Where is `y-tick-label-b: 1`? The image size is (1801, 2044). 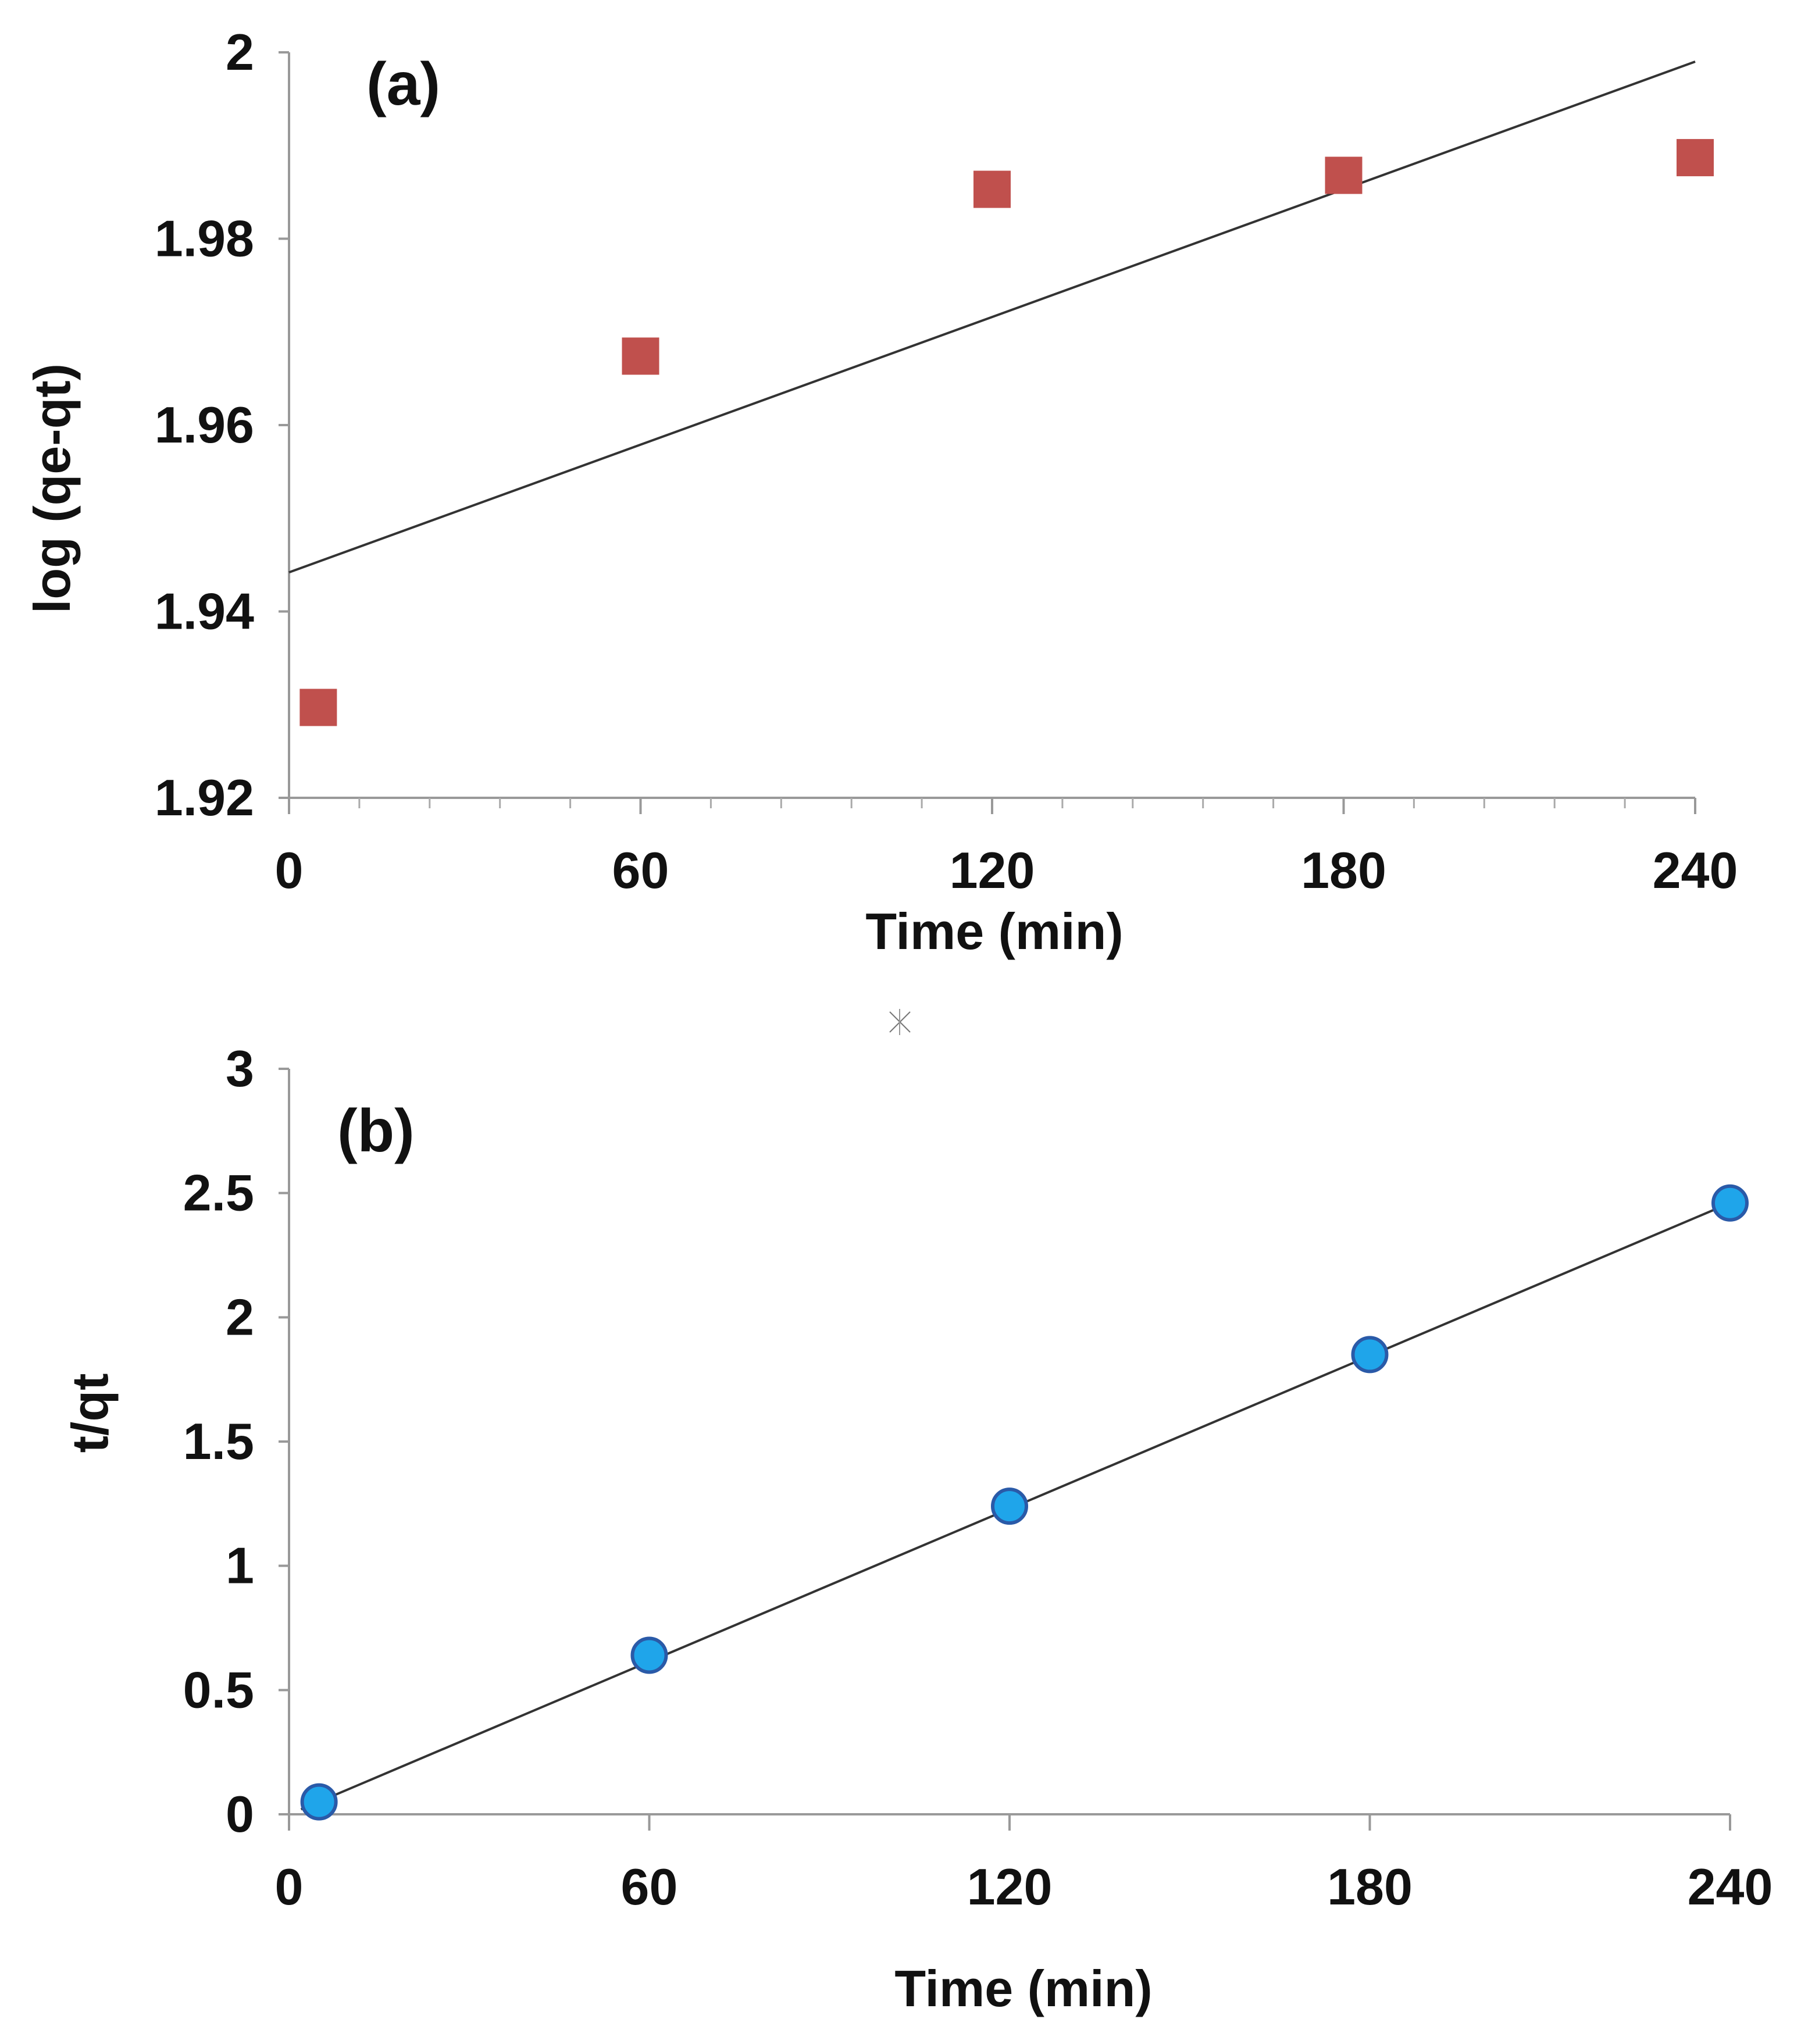 y-tick-label-b: 1 is located at coordinates (240, 1565).